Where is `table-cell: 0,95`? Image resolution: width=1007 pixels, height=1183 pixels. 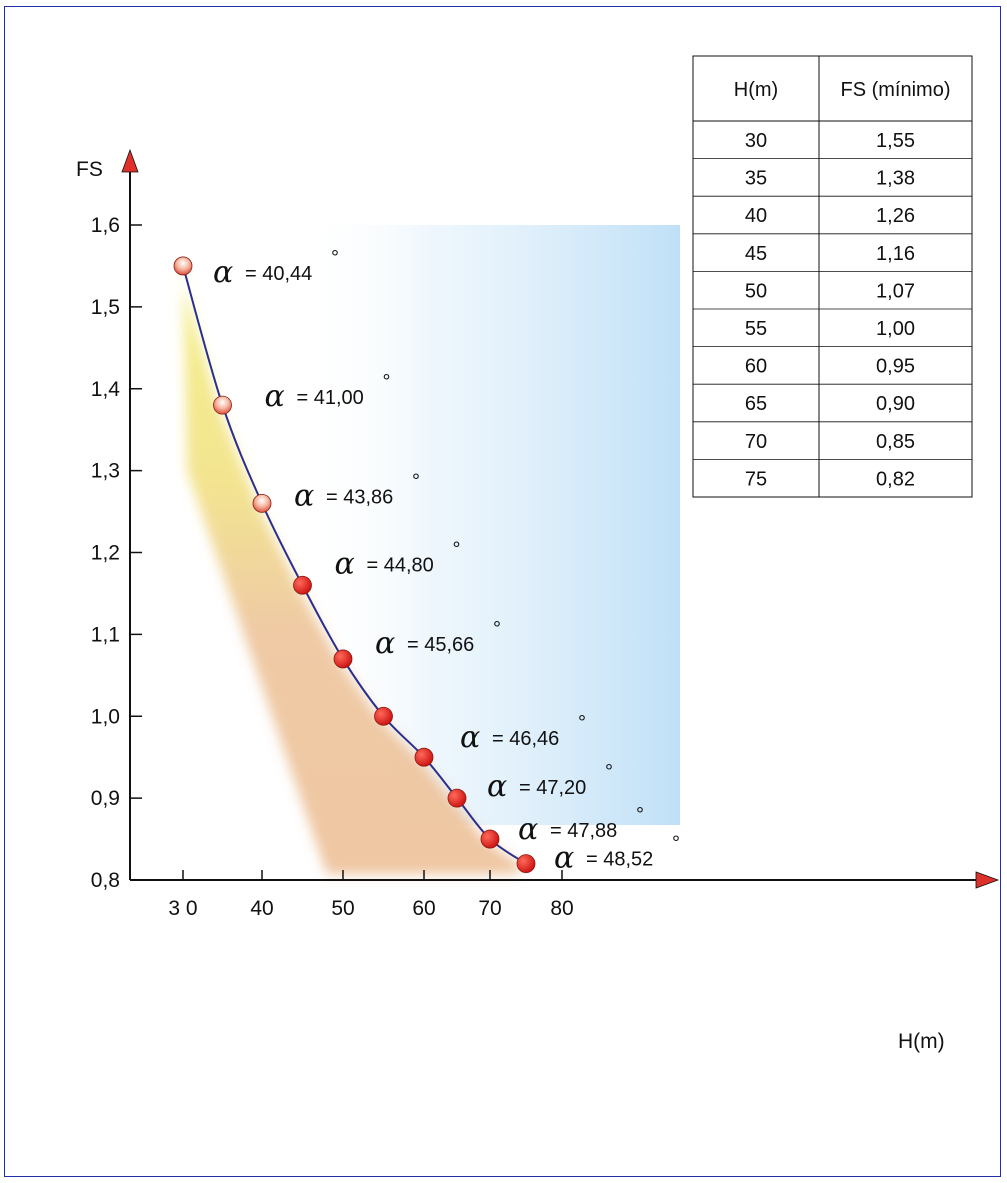 table-cell: 0,95 is located at coordinates (895, 367).